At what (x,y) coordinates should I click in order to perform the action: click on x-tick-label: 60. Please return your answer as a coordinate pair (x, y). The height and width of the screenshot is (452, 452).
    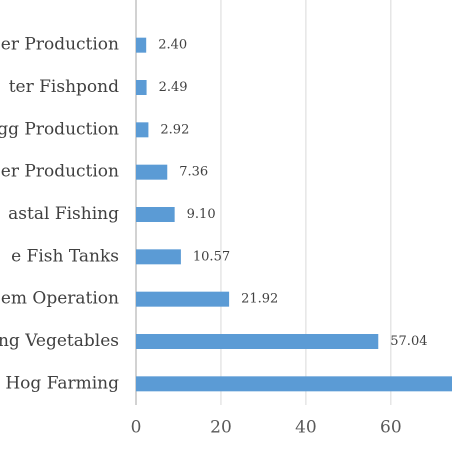
    Looking at the image, I should click on (391, 428).